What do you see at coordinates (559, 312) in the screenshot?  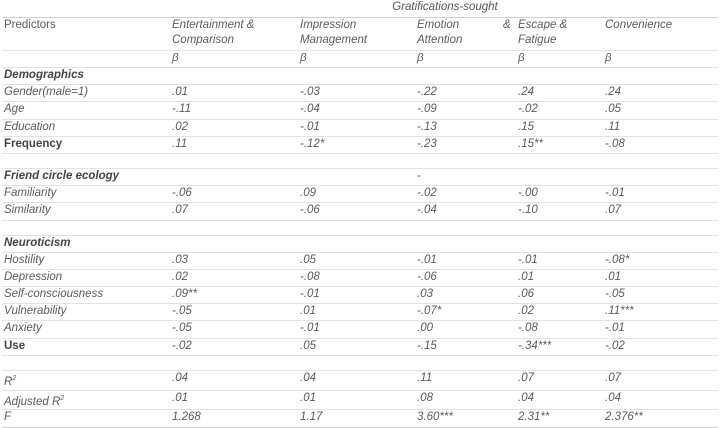 I see `cell-value: .02` at bounding box center [559, 312].